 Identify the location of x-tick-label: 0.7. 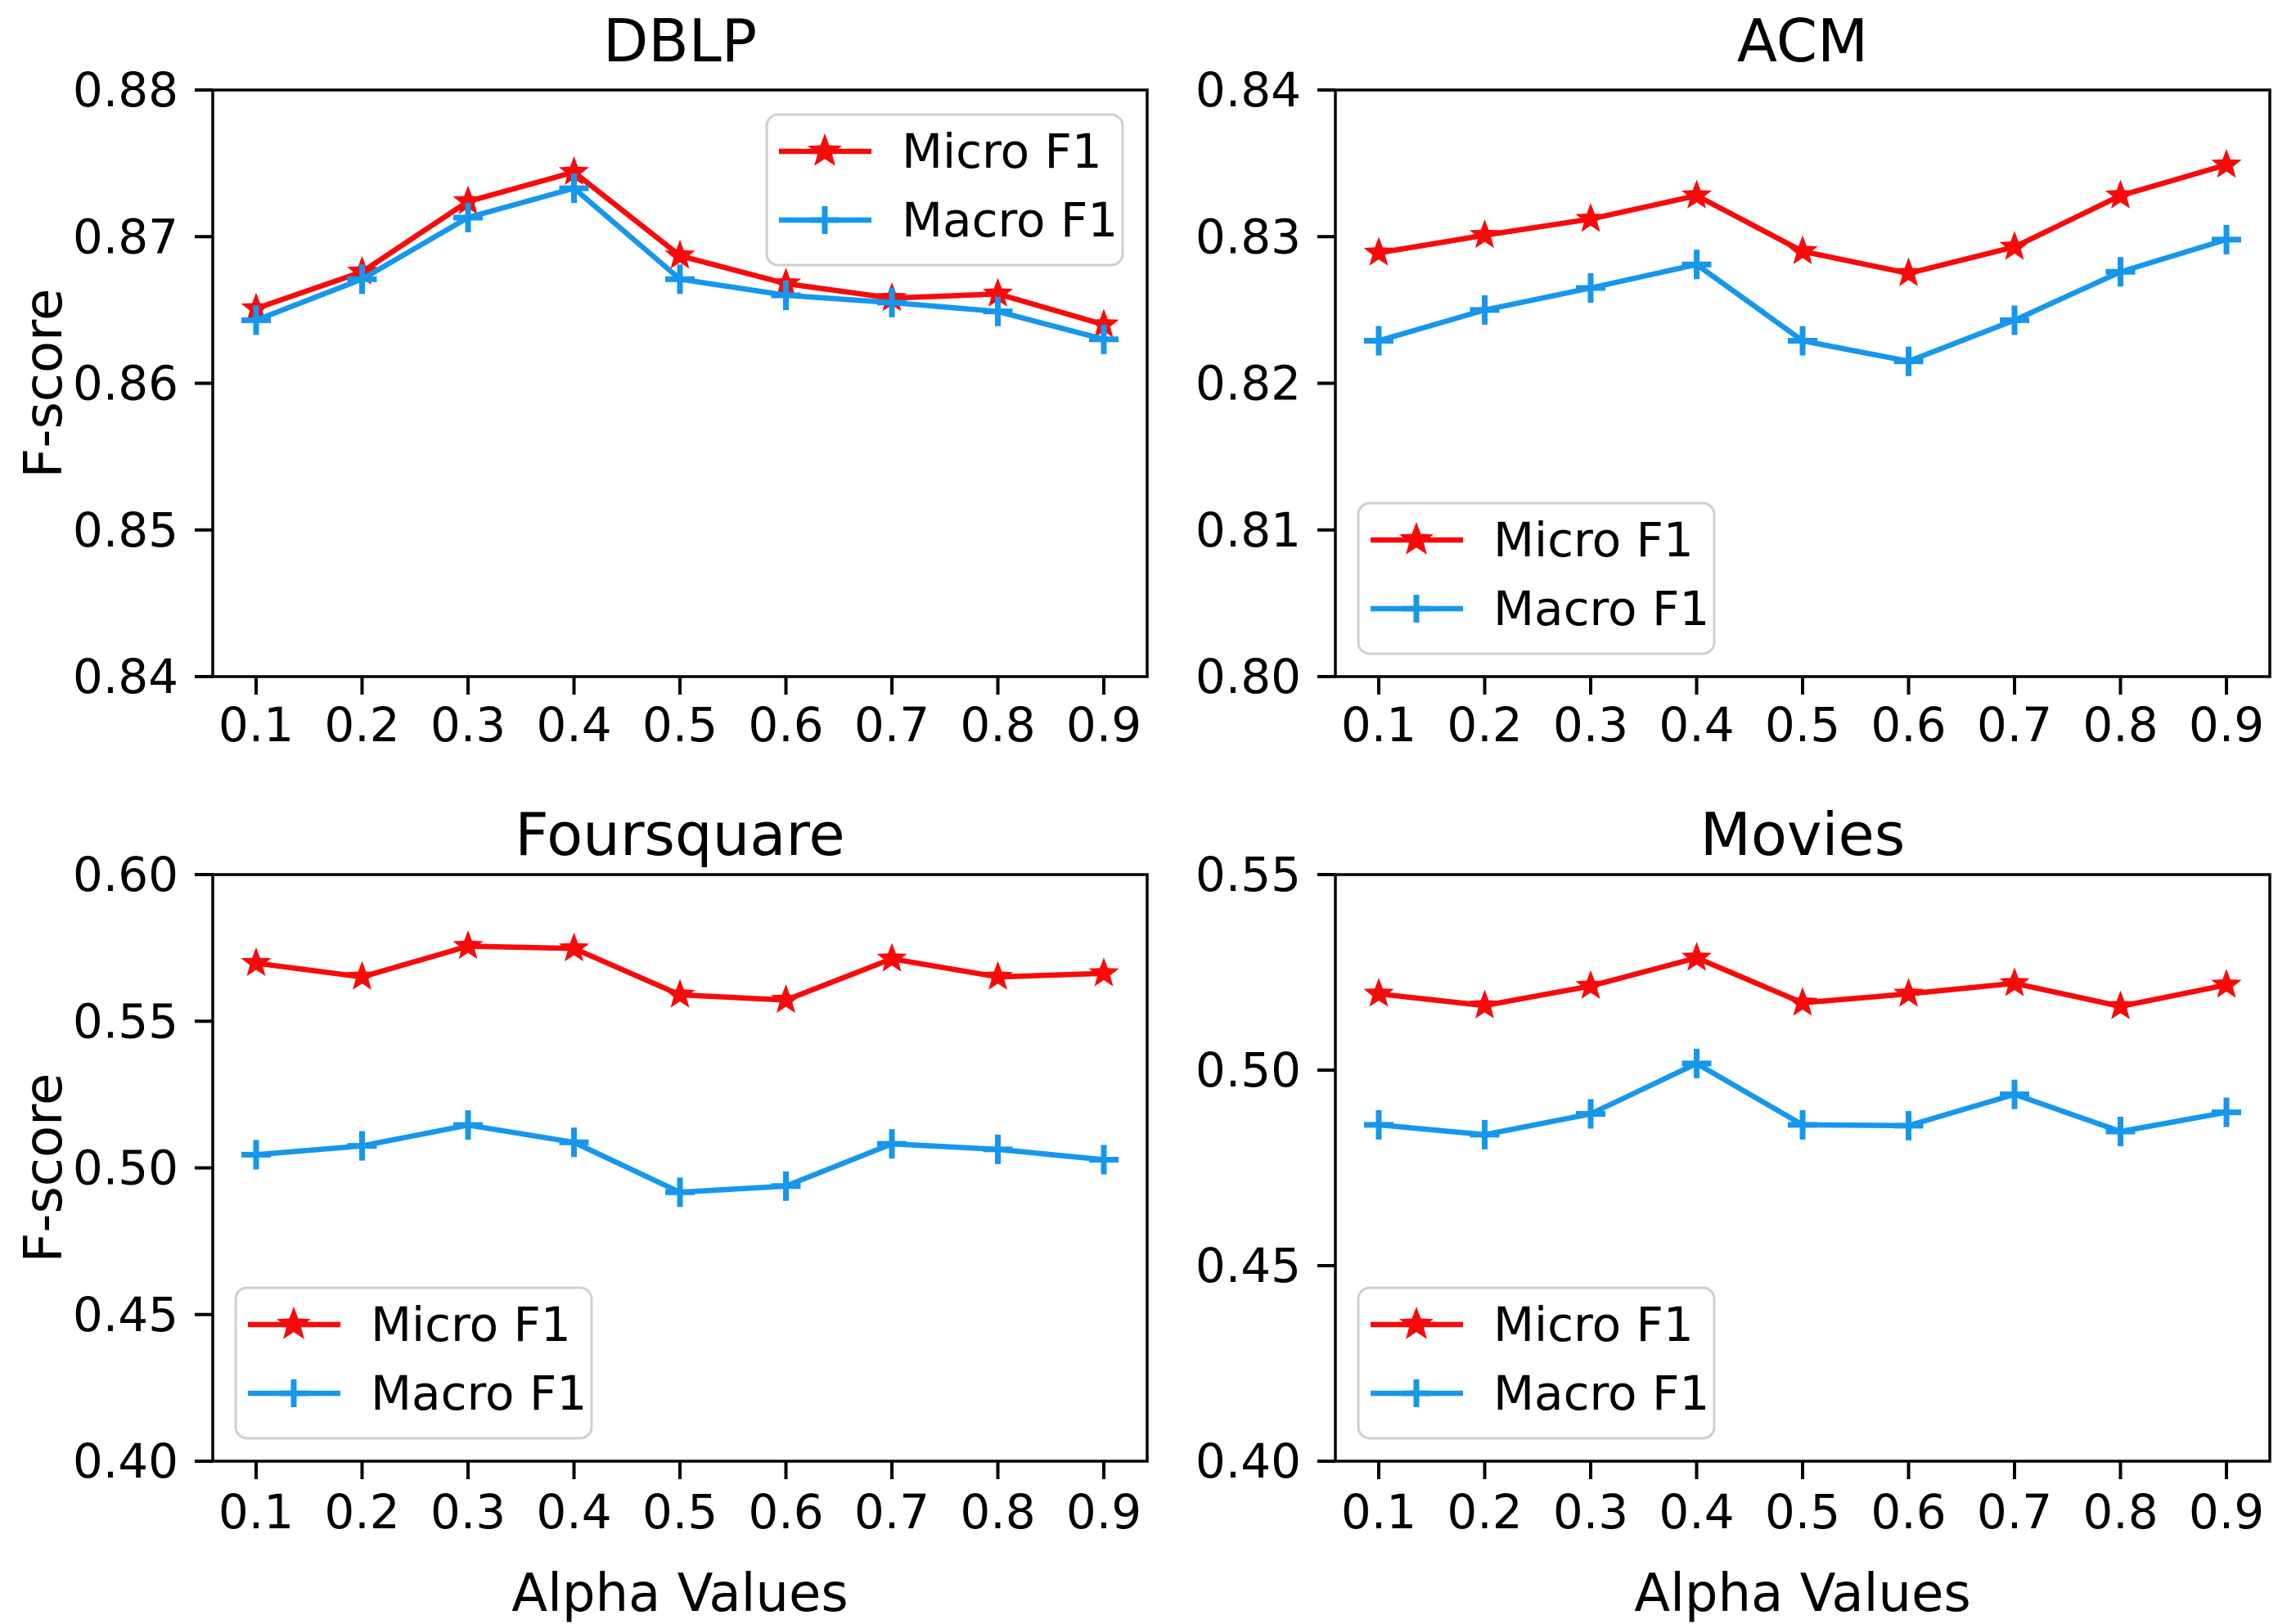
(2014, 1512).